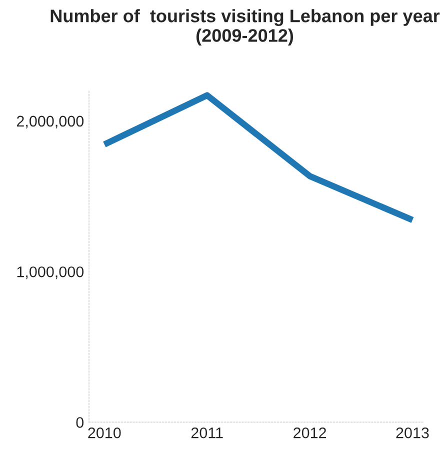  Describe the element at coordinates (104, 432) in the screenshot. I see `x-tick-label: 2010` at that location.